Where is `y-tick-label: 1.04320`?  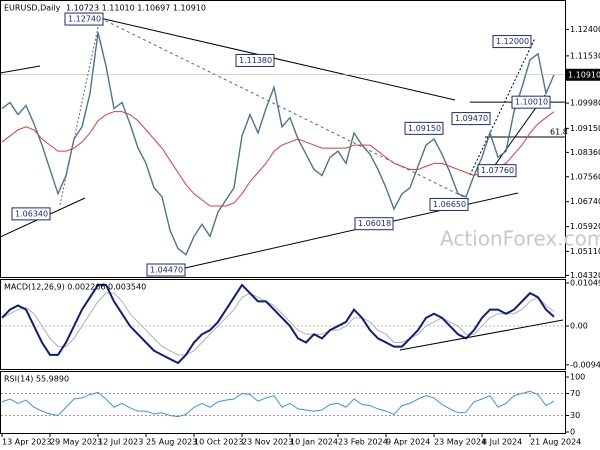 y-tick-label: 1.04320 is located at coordinates (585, 275).